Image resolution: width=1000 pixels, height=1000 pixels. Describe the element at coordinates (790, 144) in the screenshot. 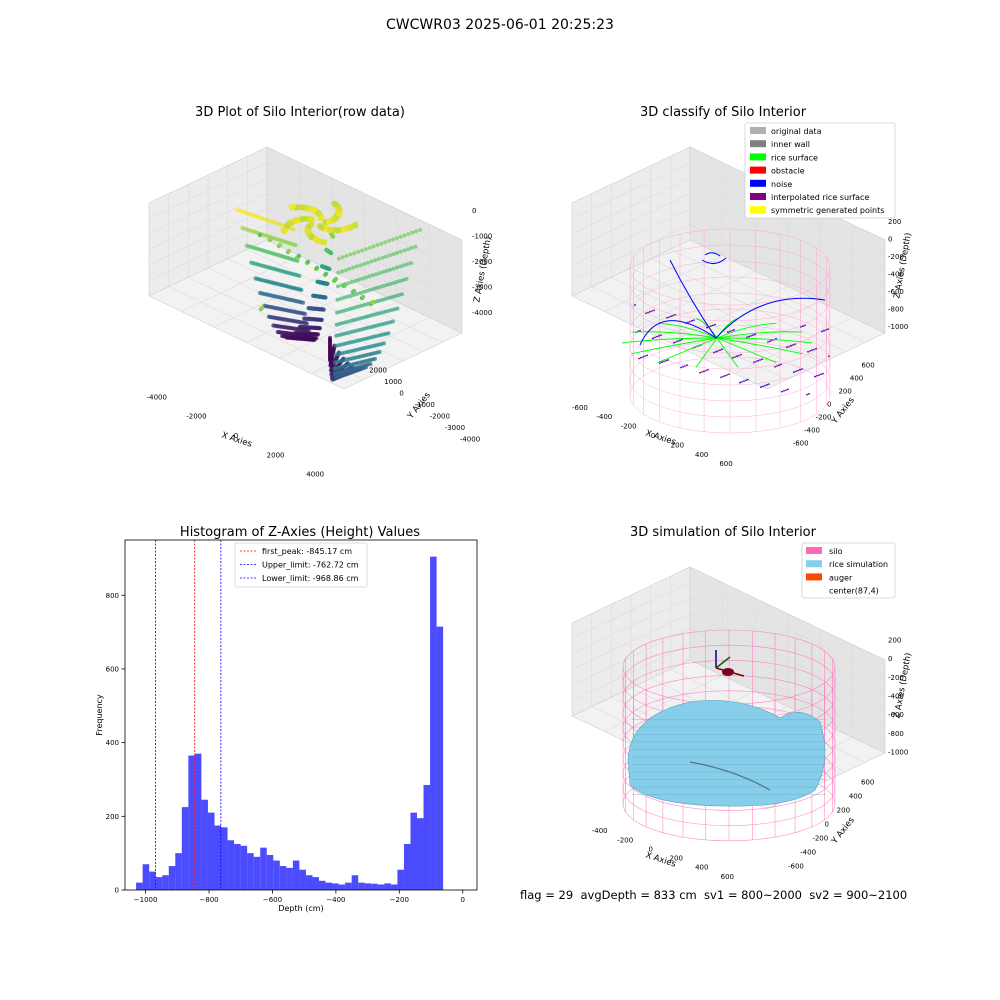

I see `legend-label: inner wall` at that location.